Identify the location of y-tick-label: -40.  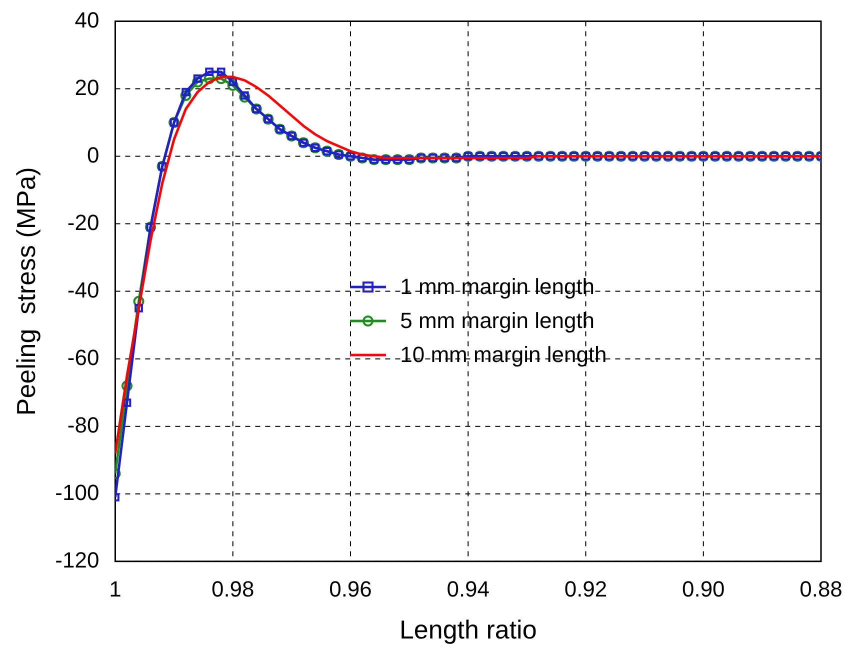
(83, 289).